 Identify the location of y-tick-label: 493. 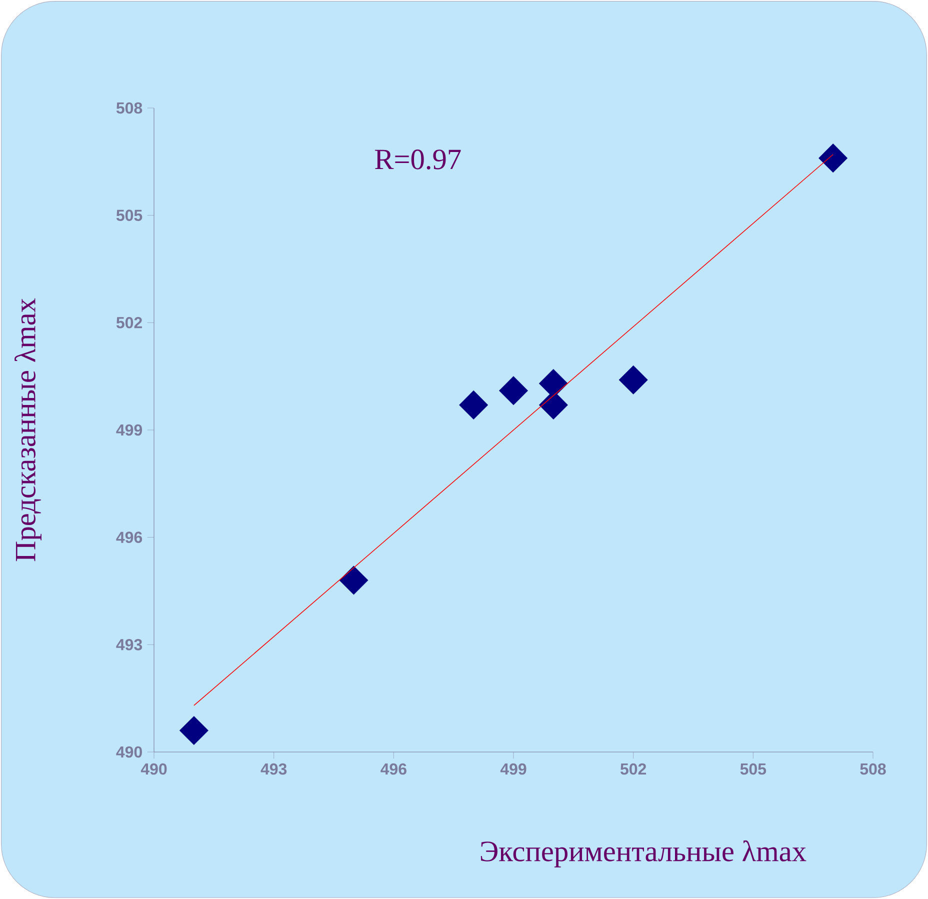
(129, 644).